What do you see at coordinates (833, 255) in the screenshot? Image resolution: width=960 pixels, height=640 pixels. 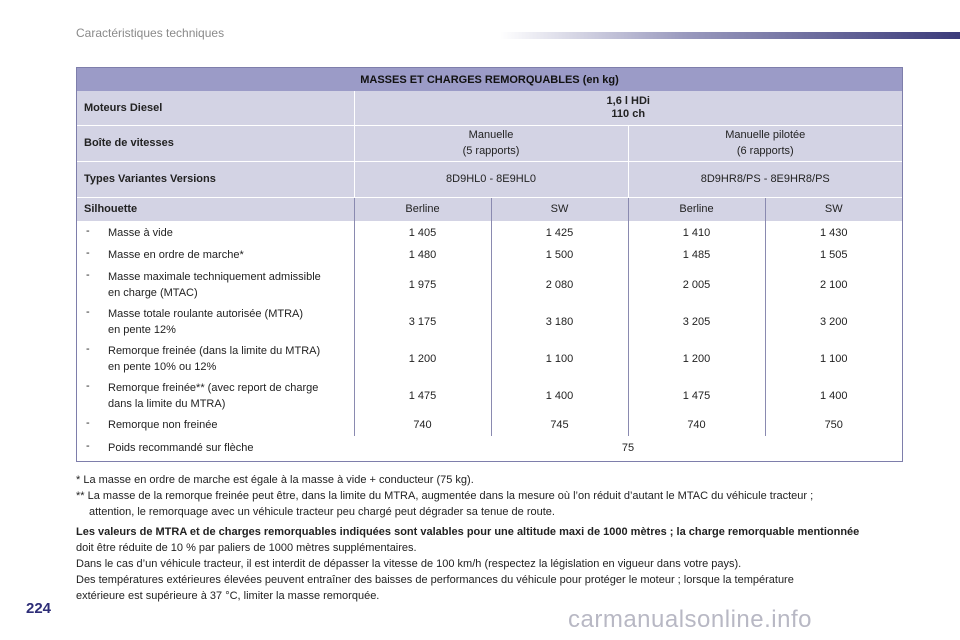 I see `cell-value: 1 505` at bounding box center [833, 255].